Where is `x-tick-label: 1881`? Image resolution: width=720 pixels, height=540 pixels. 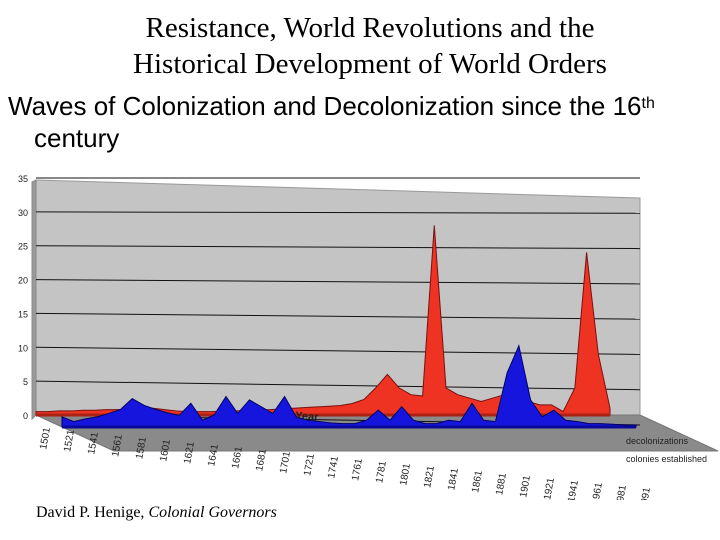
x-tick-label: 1881 is located at coordinates (501, 484).